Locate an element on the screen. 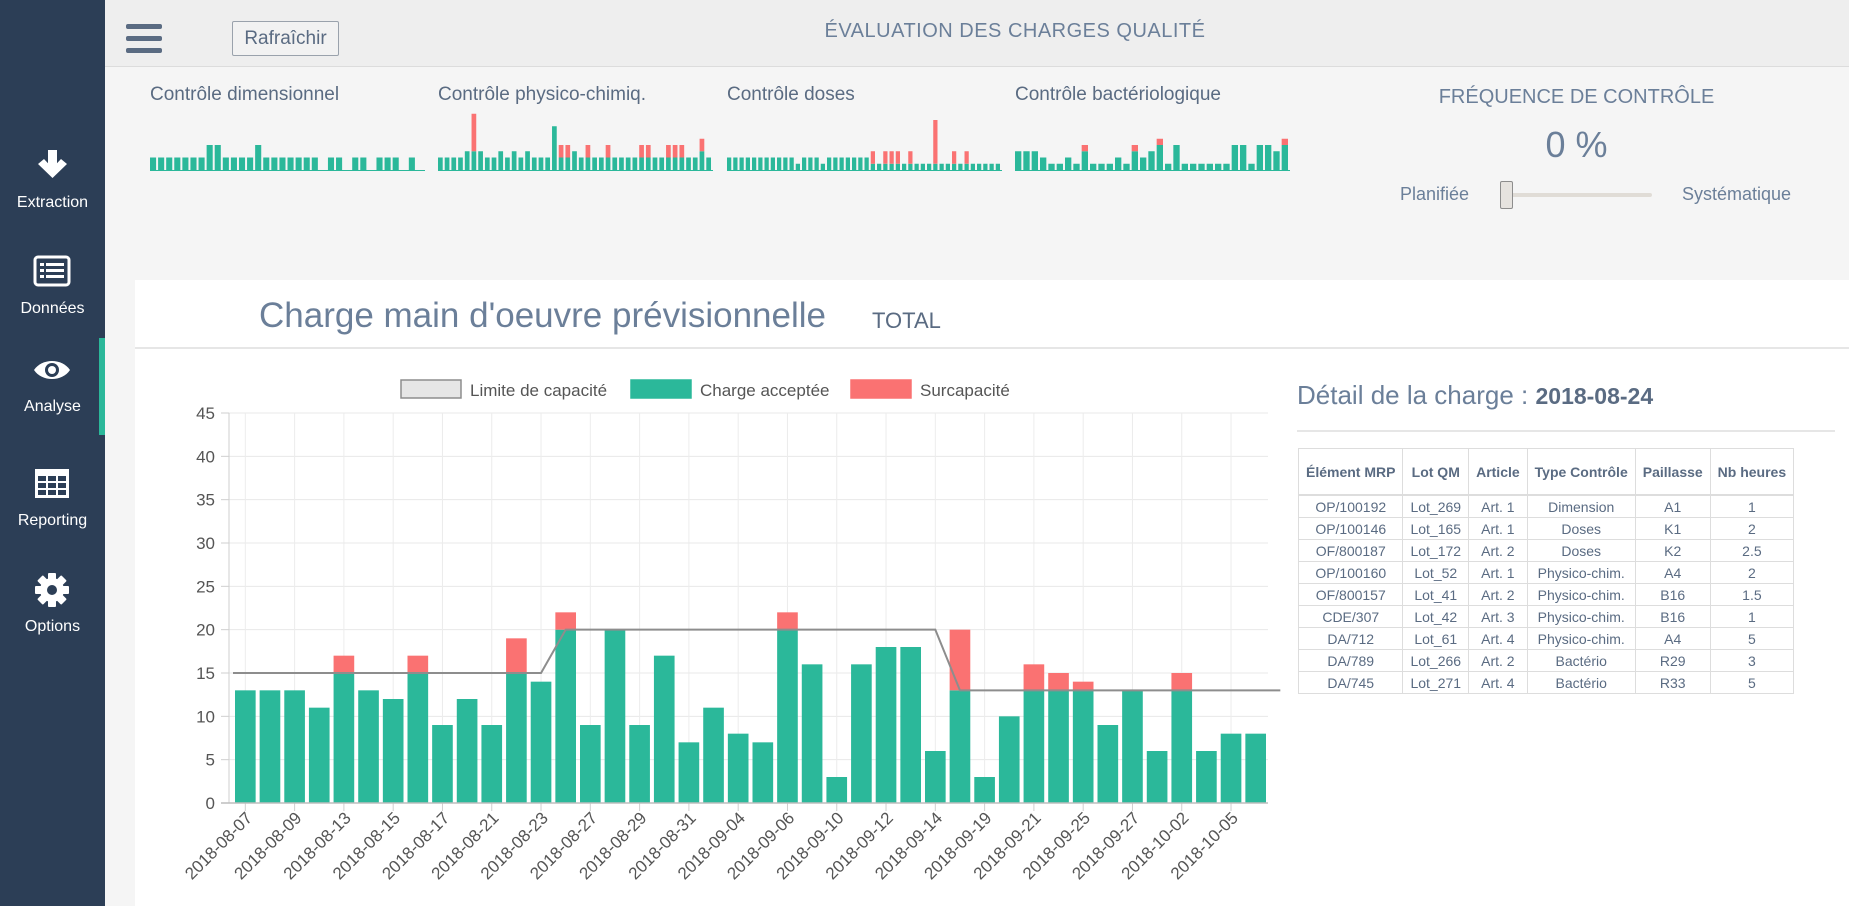  nav-options: Options is located at coordinates (52, 604).